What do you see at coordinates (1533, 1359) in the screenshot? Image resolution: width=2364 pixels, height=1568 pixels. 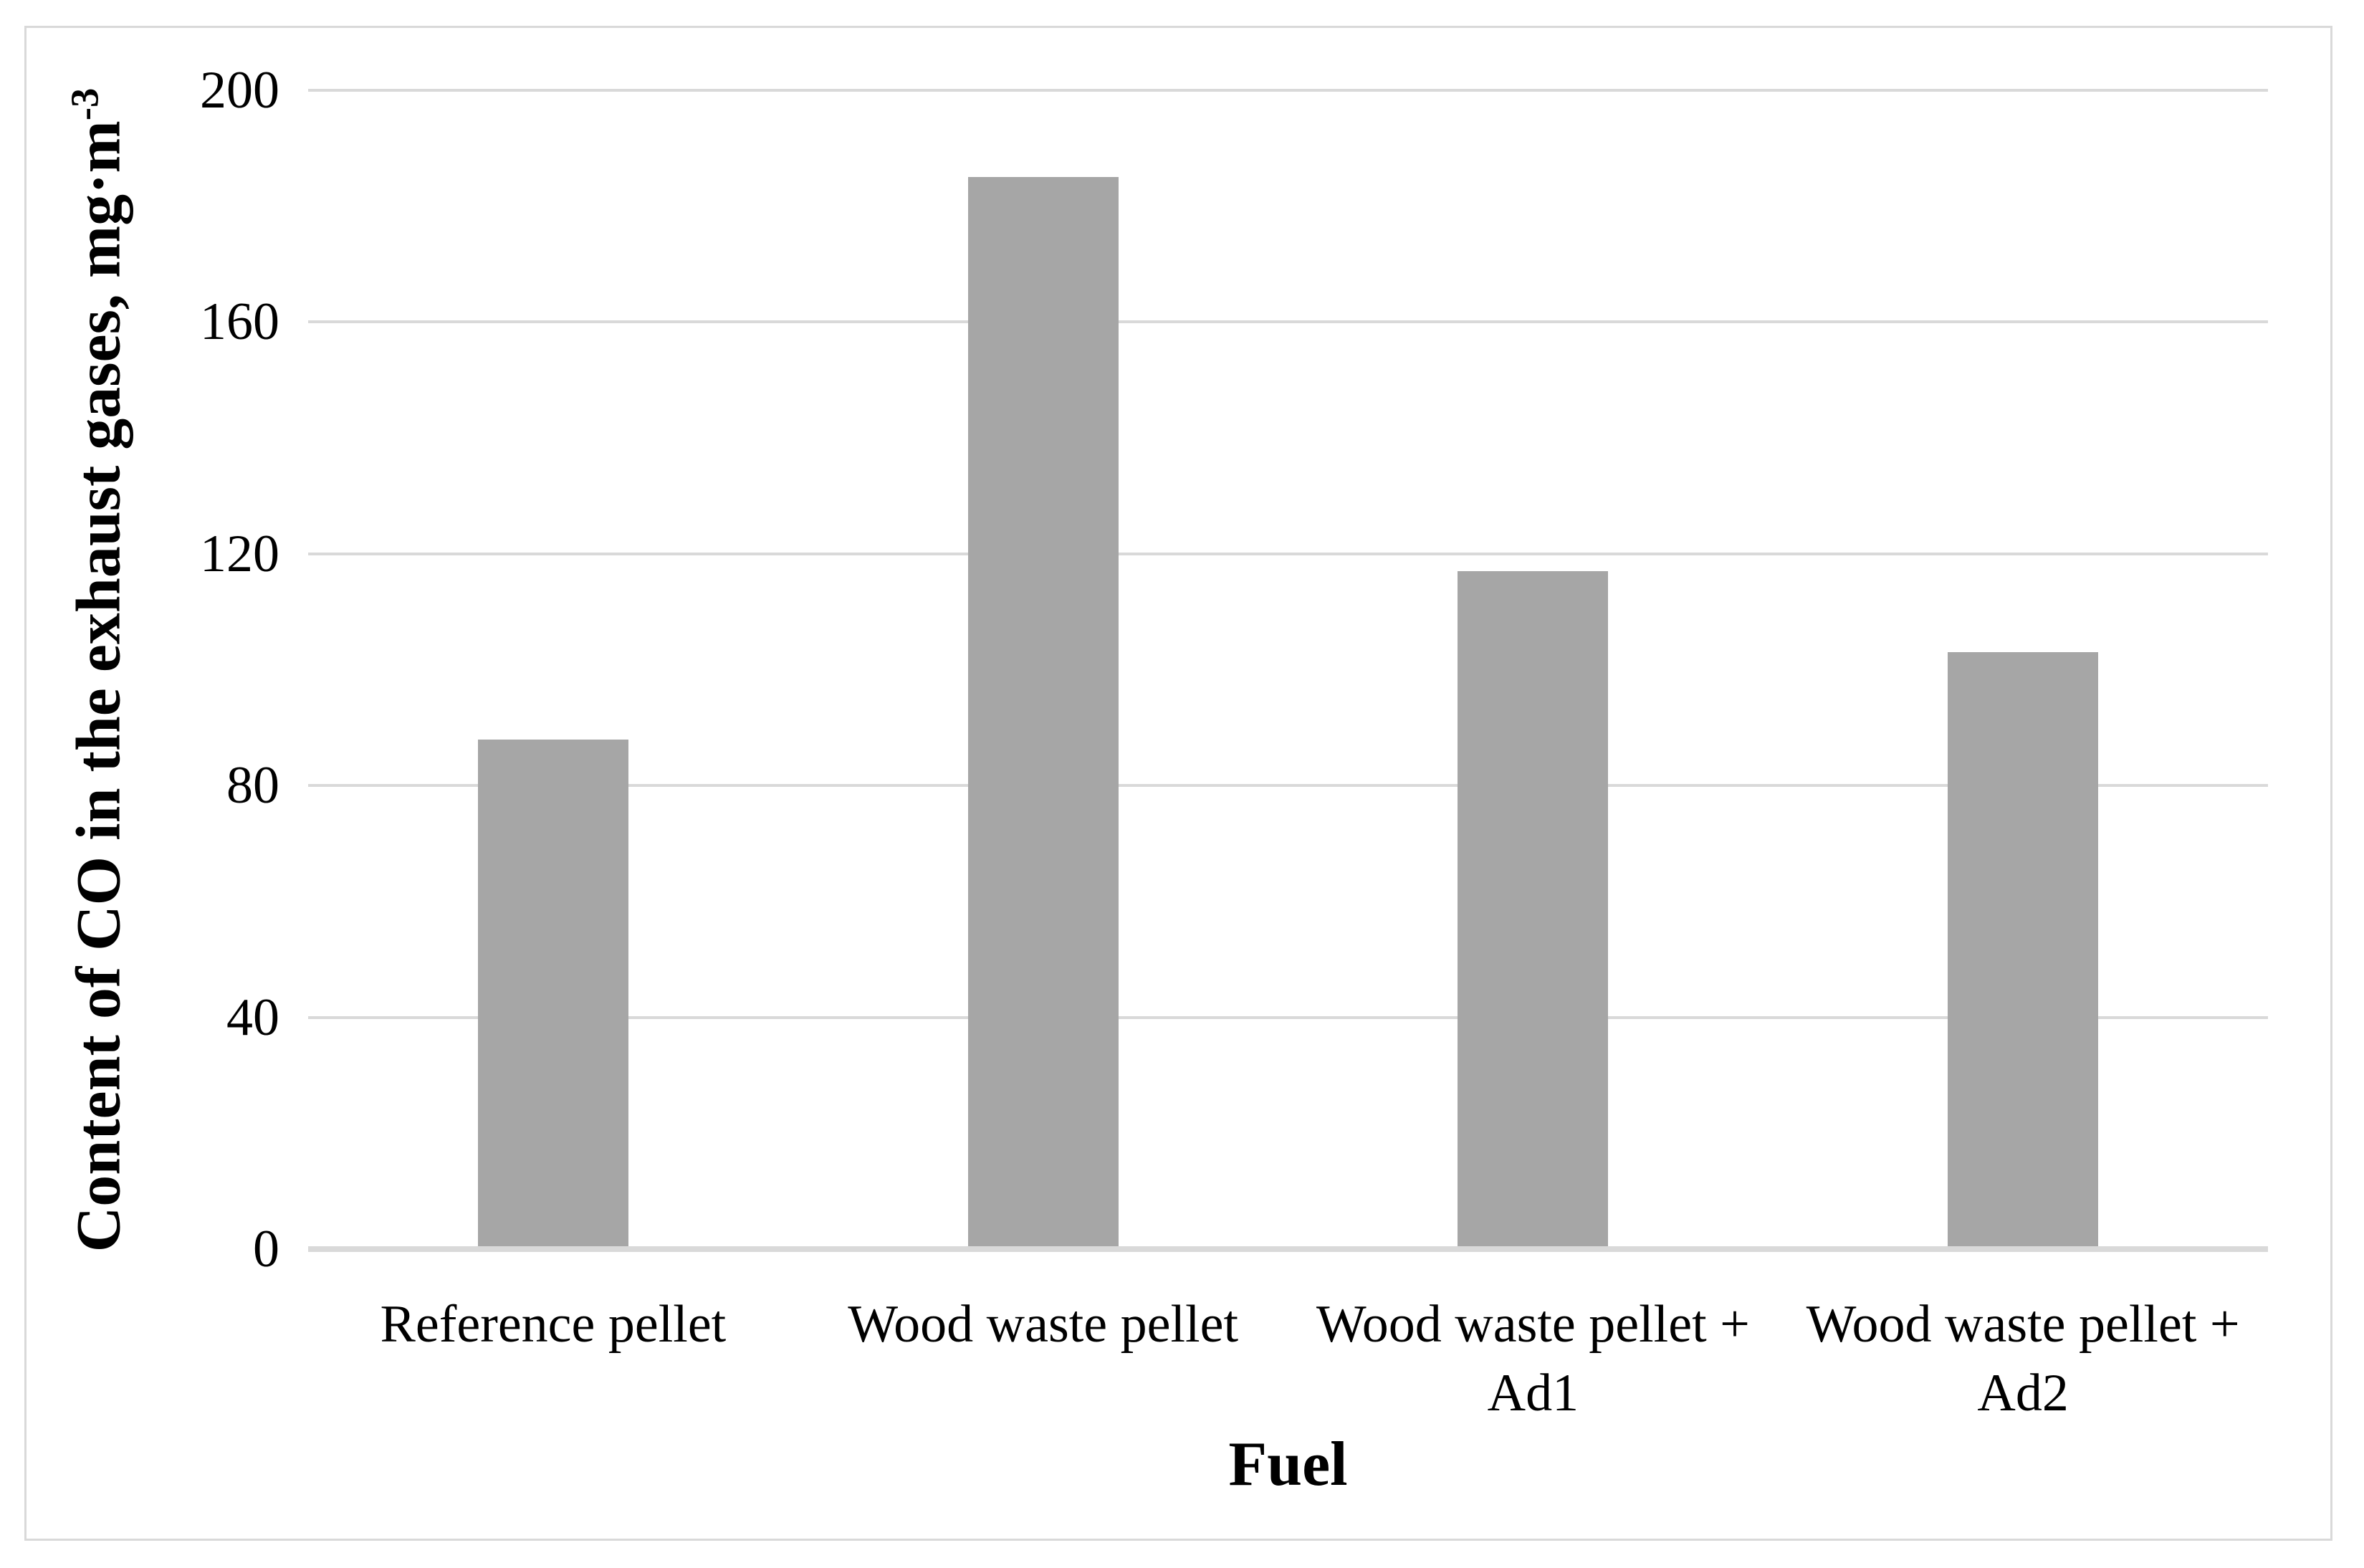 I see `x-category-label-3: Wood waste pellet + Ad1` at bounding box center [1533, 1359].